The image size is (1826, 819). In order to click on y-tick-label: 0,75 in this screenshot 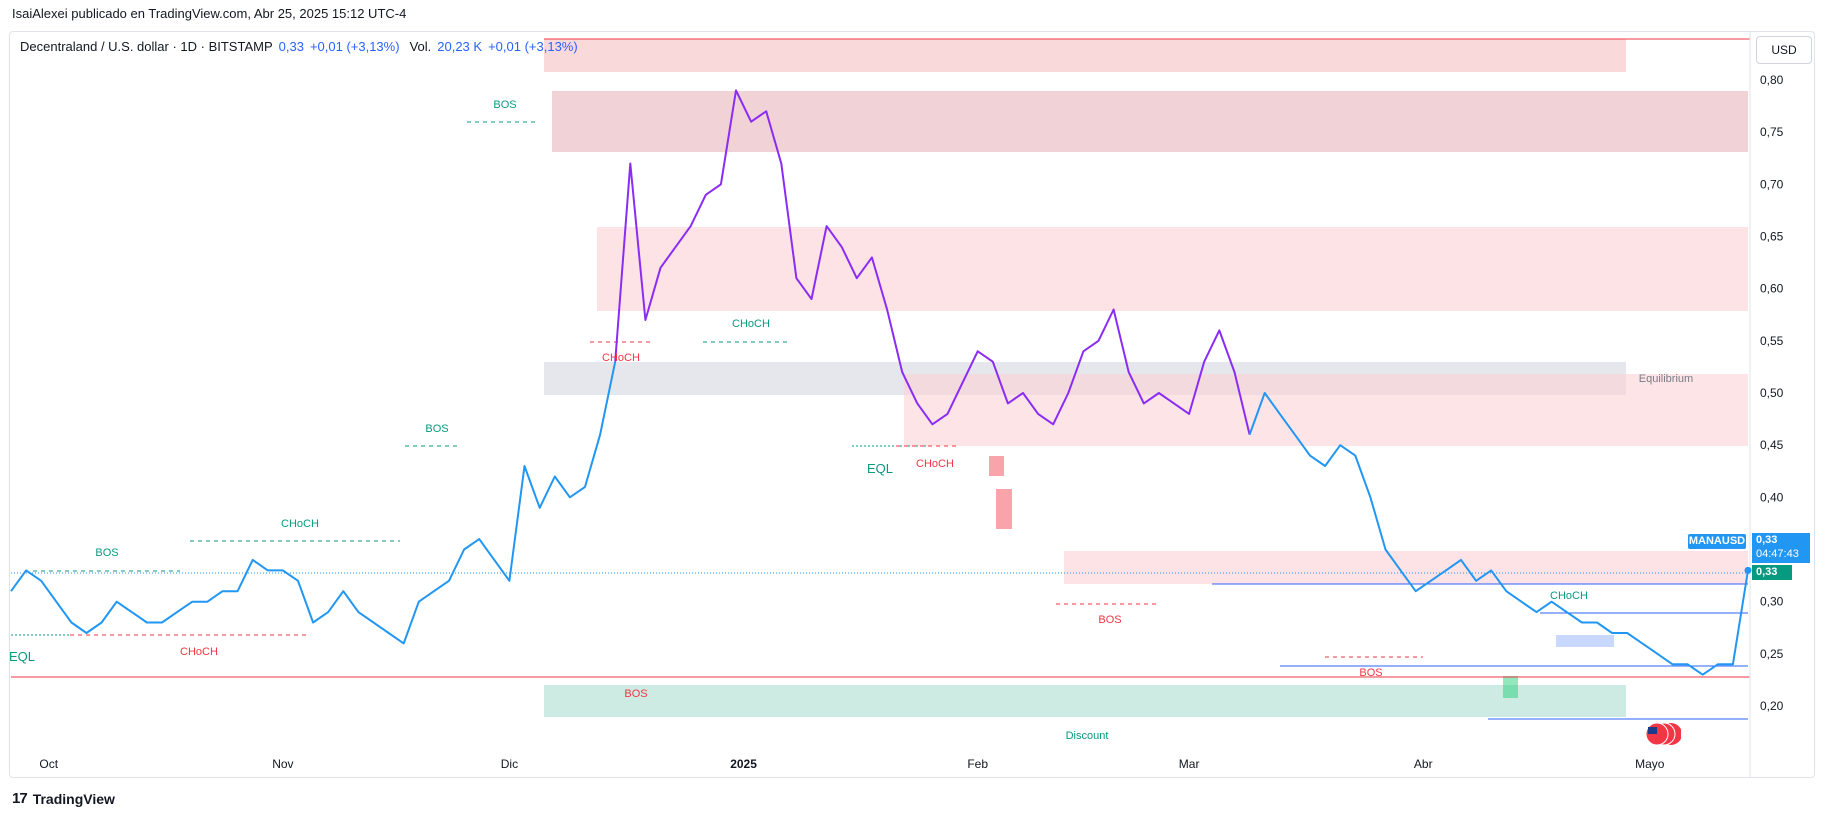, I will do `click(1772, 132)`.